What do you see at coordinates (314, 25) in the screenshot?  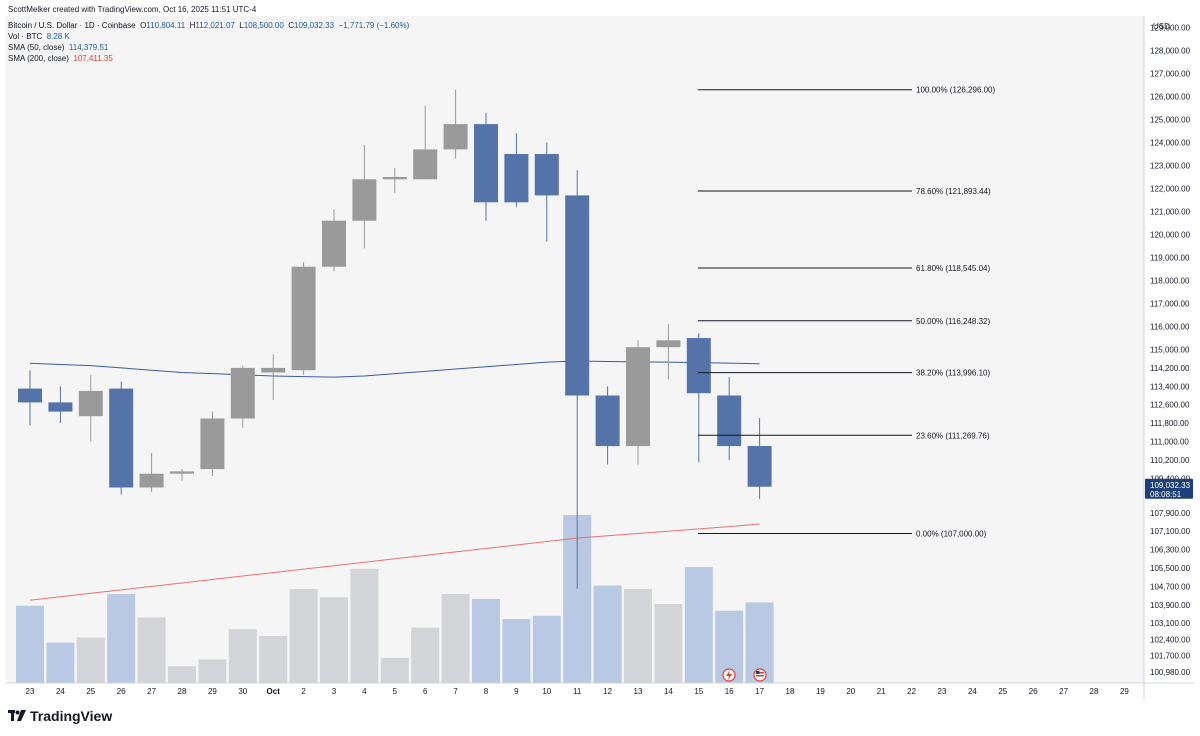 I see `close-value: 109,032.33` at bounding box center [314, 25].